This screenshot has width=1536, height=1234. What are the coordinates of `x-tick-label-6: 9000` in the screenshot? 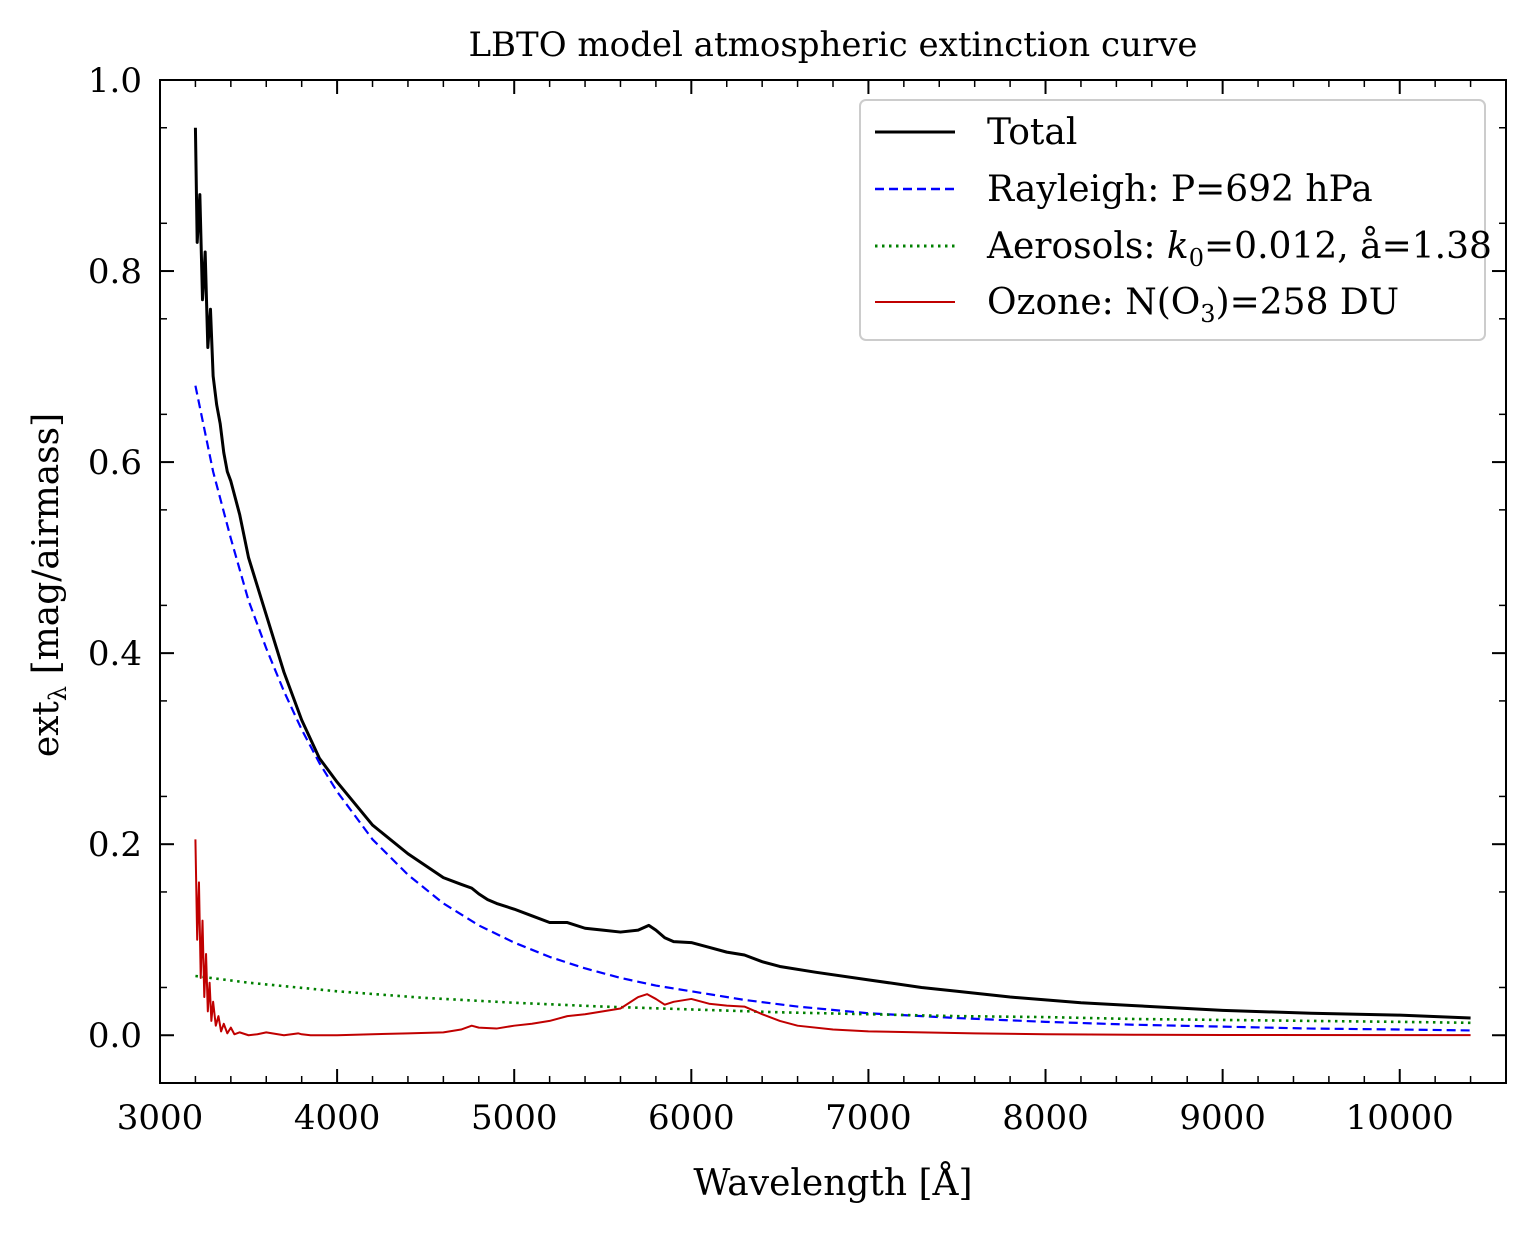 It's located at (1222, 1118).